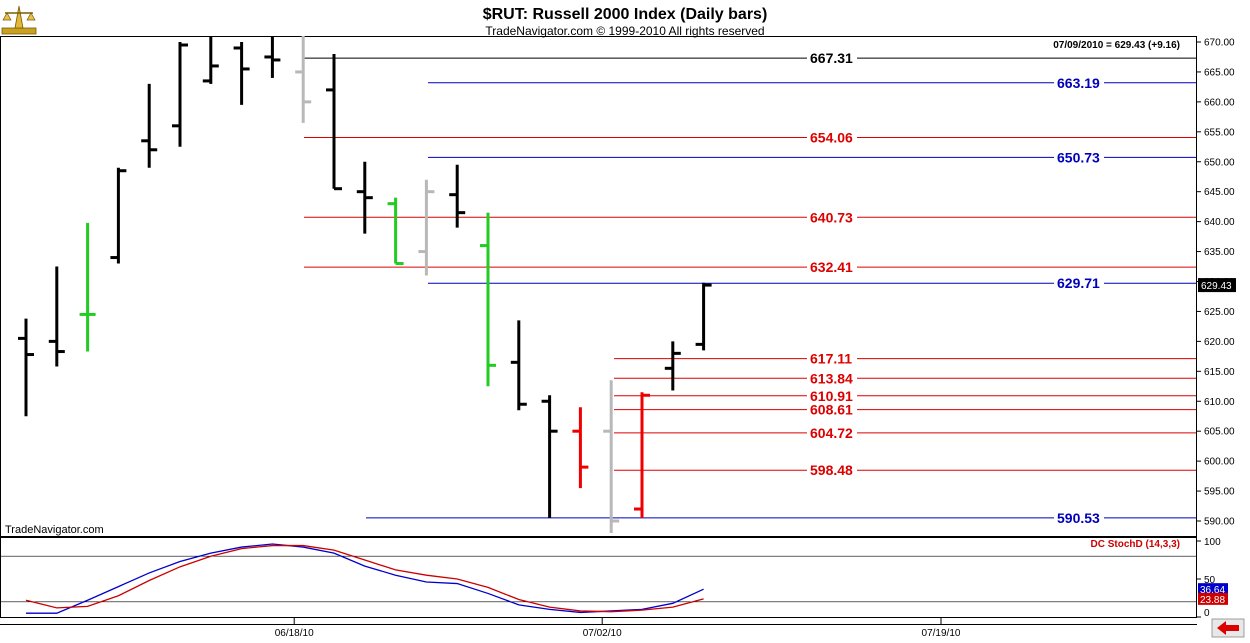 Image resolution: width=1250 pixels, height=643 pixels. I want to click on price-tick-label: 665.00, so click(1219, 72).